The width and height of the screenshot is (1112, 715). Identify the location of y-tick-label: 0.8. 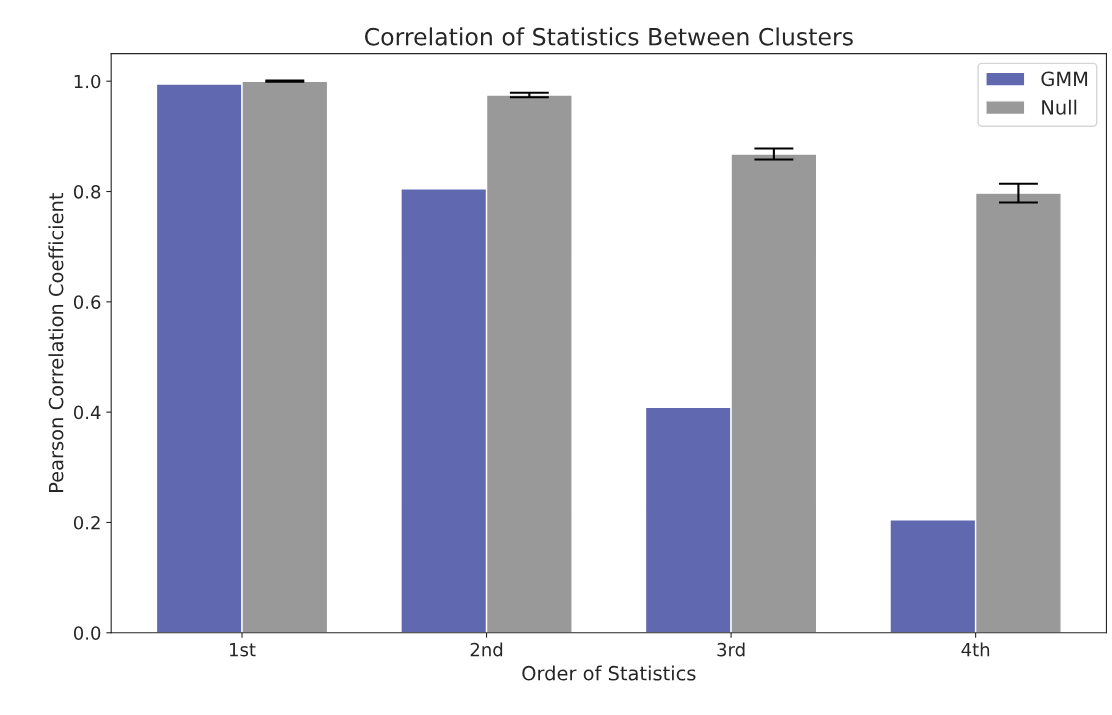
(87, 191).